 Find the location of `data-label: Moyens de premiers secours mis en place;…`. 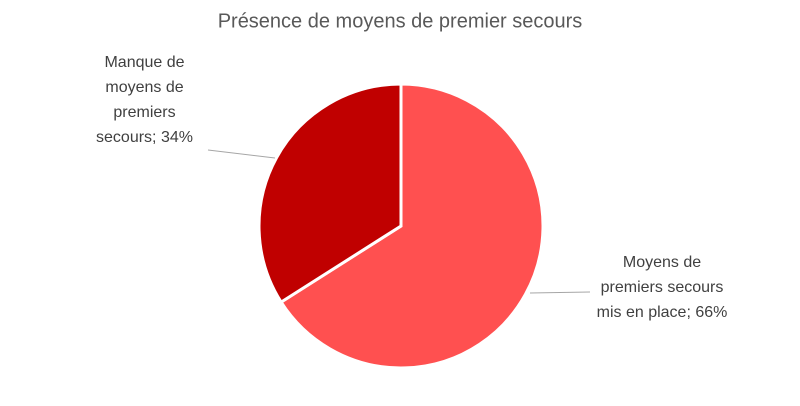

data-label: Moyens de premiers secours mis en place;… is located at coordinates (662, 287).